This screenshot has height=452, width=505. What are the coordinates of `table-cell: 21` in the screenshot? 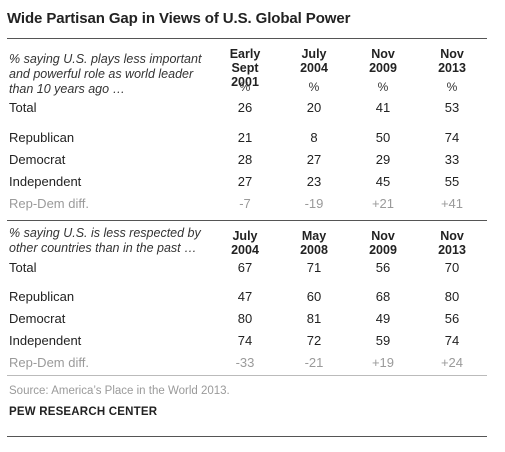 It's located at (245, 137).